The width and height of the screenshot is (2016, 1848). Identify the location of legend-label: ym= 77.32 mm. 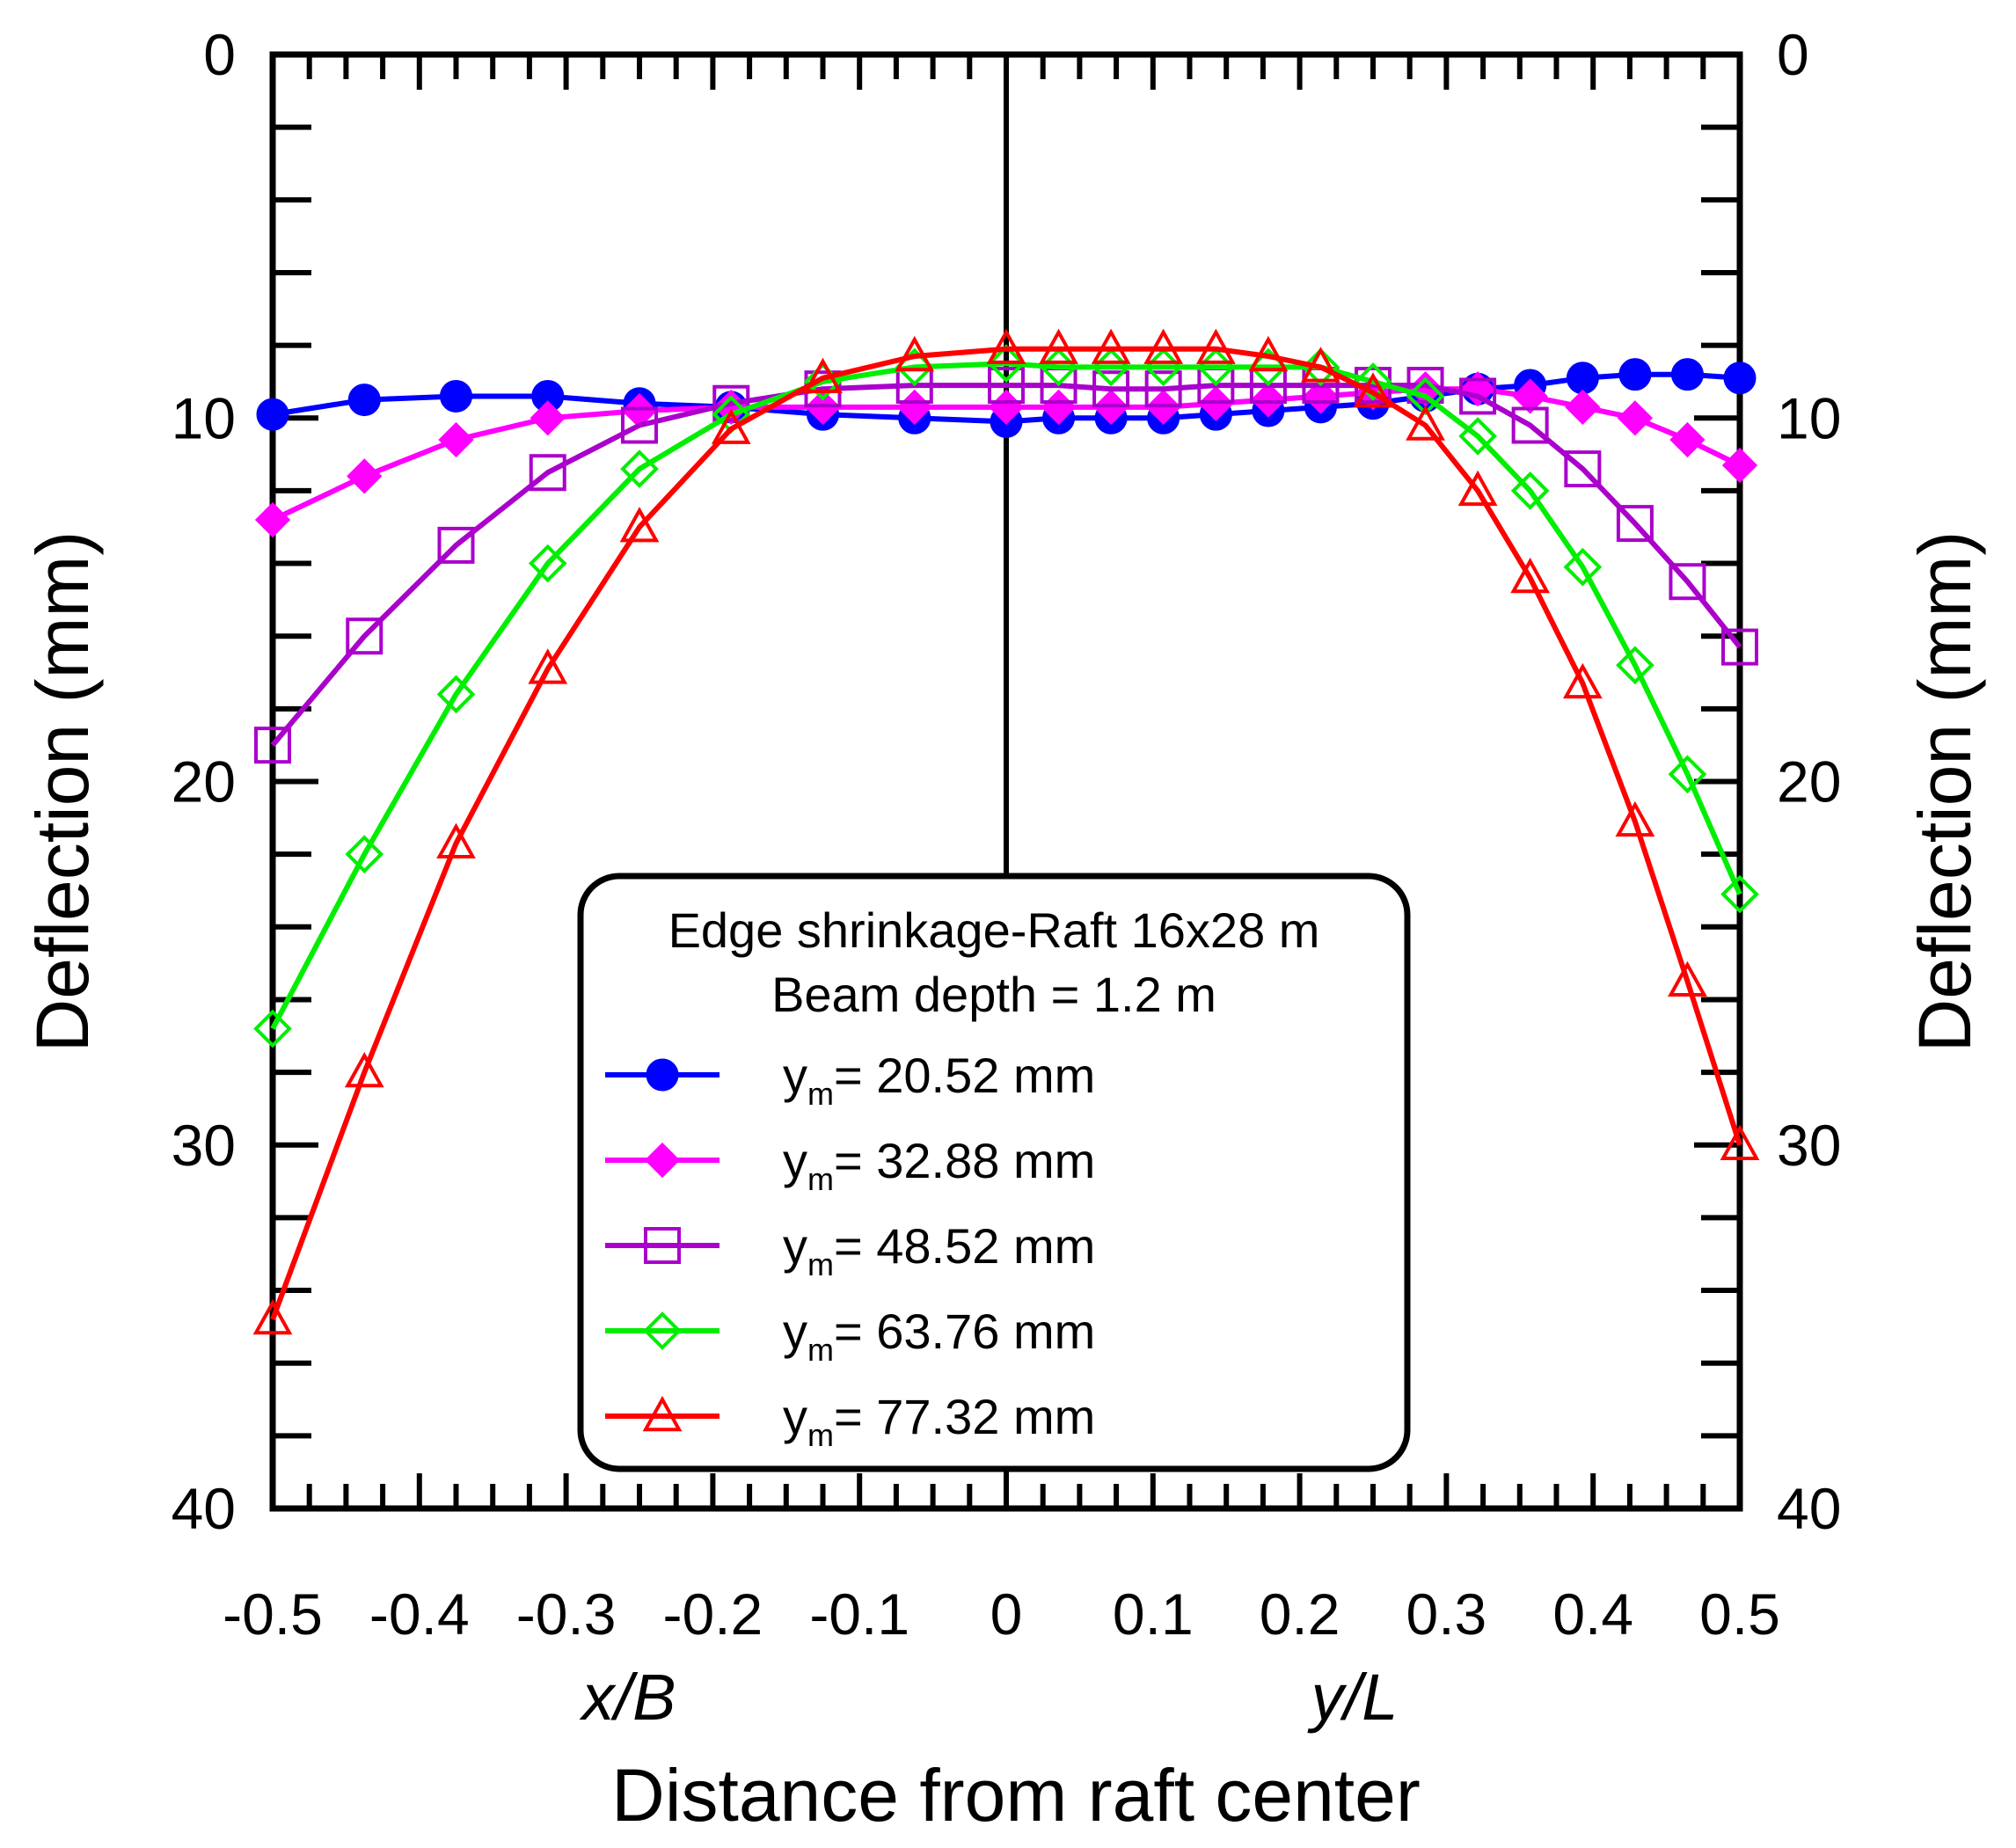
(939, 1421).